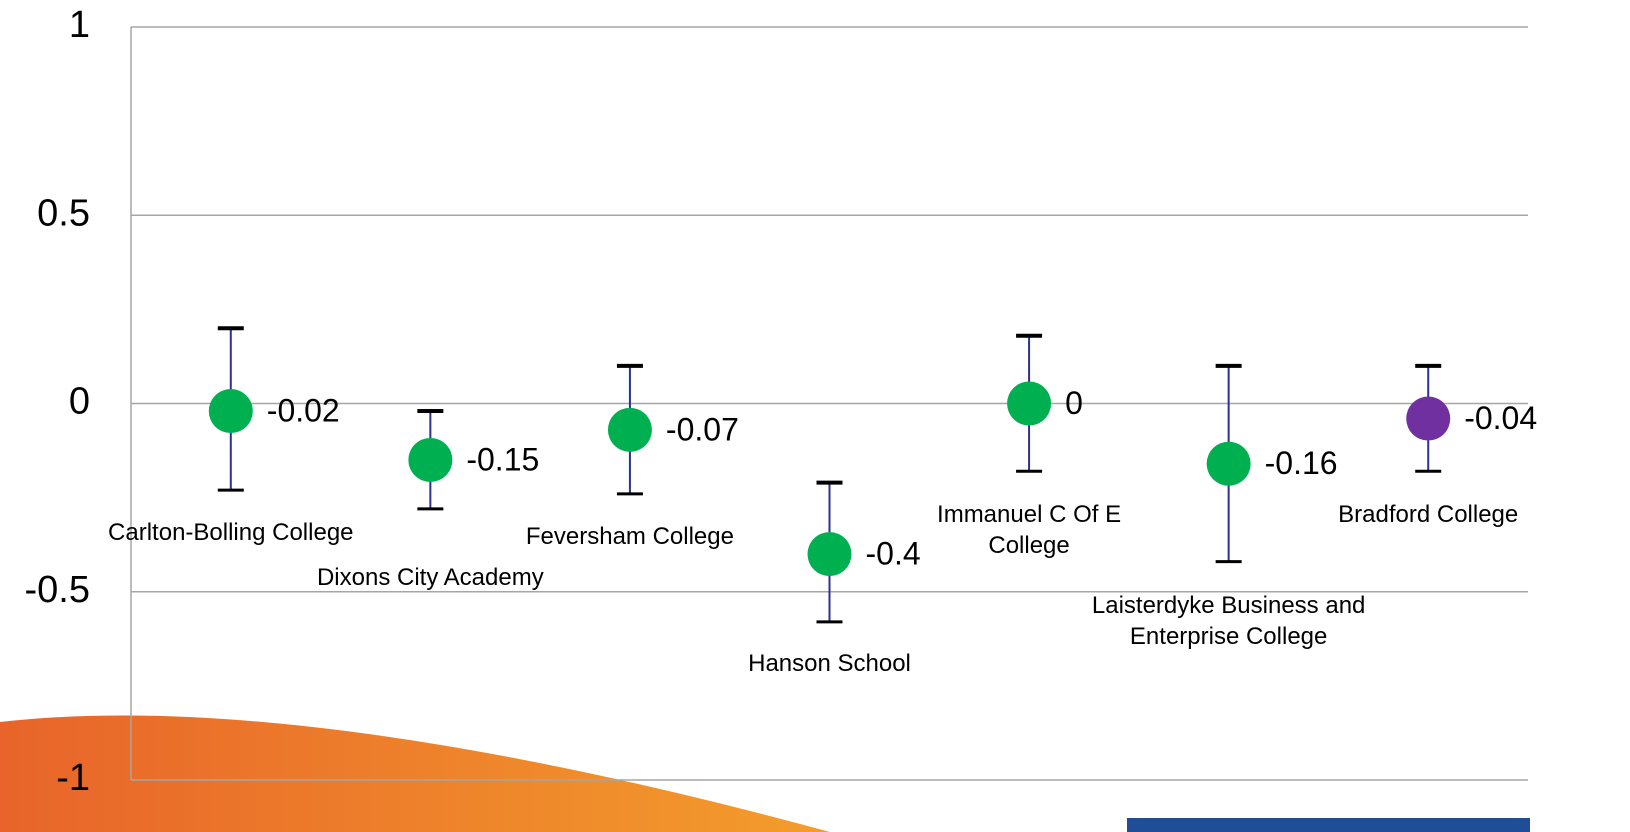 The height and width of the screenshot is (832, 1630). Describe the element at coordinates (415, 773) in the screenshot. I see `decor-swoosh` at that location.